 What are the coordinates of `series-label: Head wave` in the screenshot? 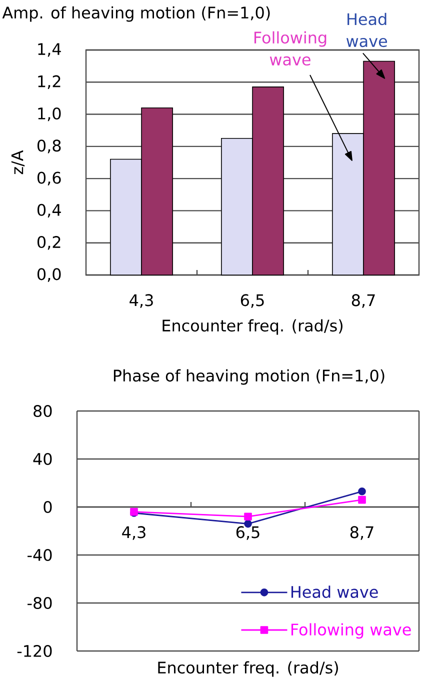 It's located at (367, 30).